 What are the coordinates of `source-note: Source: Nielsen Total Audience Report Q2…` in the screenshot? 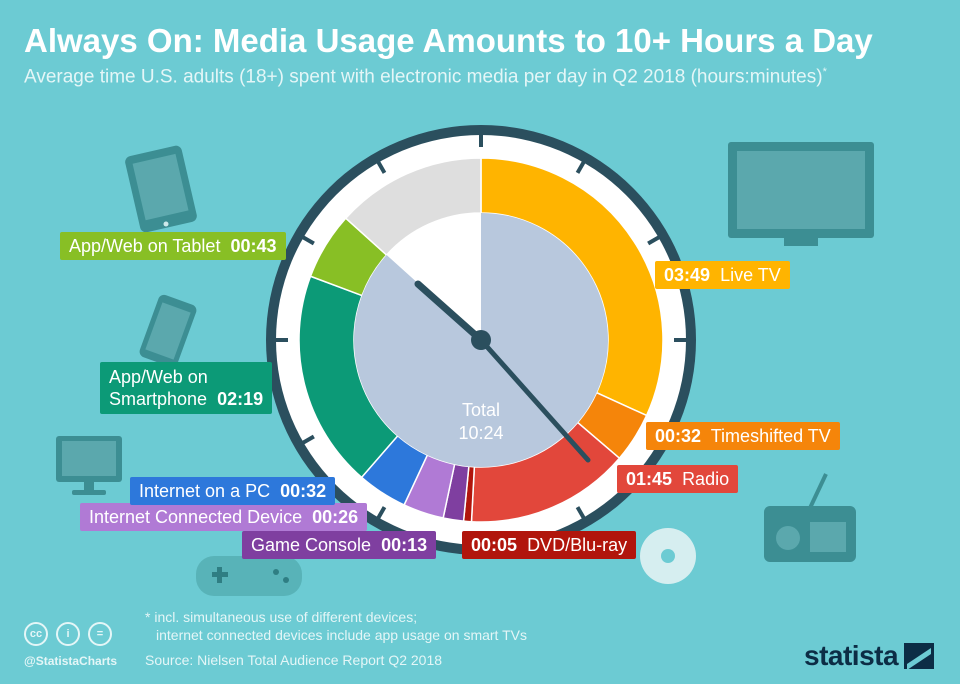 It's located at (294, 660).